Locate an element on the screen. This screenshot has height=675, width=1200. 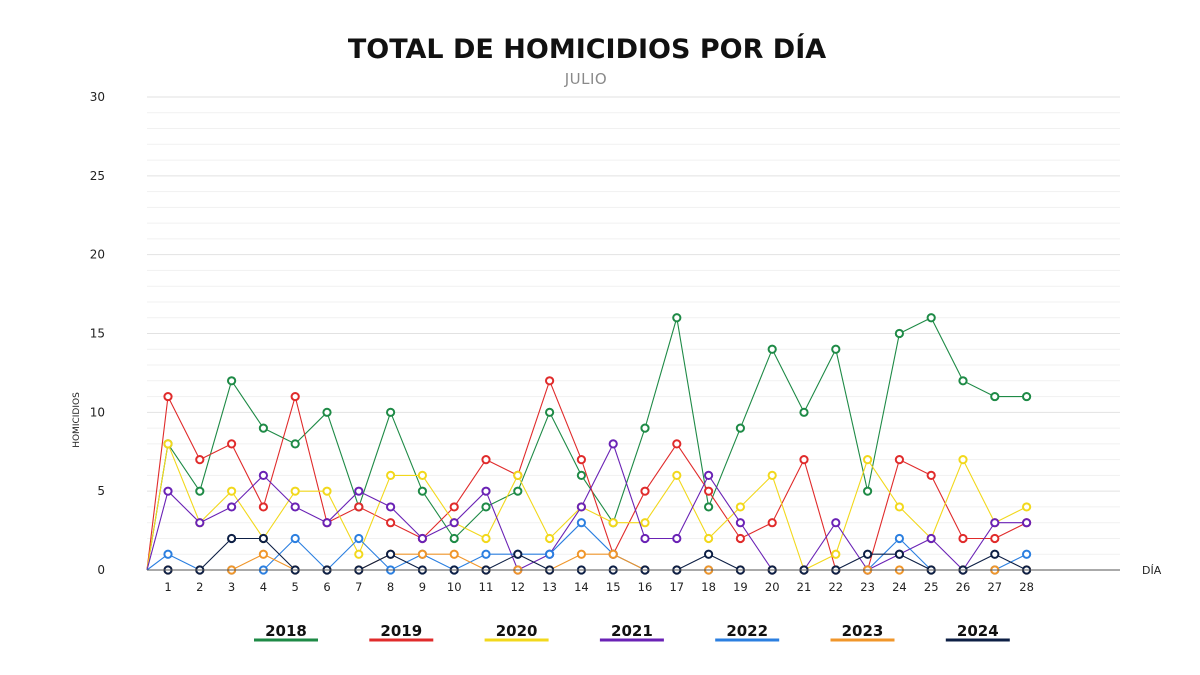
x-axis-label: DÍA is located at coordinates (1152, 570).